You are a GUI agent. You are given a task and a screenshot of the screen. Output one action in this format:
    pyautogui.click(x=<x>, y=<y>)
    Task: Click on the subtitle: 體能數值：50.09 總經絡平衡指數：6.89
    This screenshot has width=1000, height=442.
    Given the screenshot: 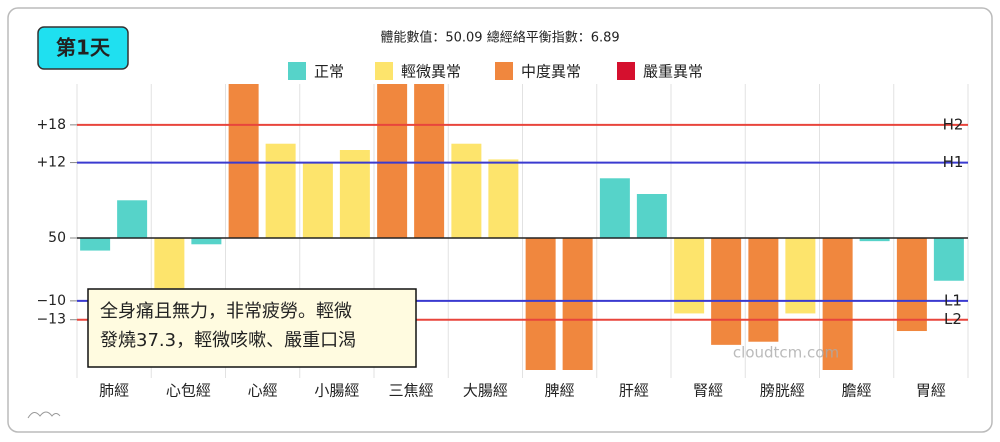 What is the action you would take?
    pyautogui.click(x=499, y=38)
    